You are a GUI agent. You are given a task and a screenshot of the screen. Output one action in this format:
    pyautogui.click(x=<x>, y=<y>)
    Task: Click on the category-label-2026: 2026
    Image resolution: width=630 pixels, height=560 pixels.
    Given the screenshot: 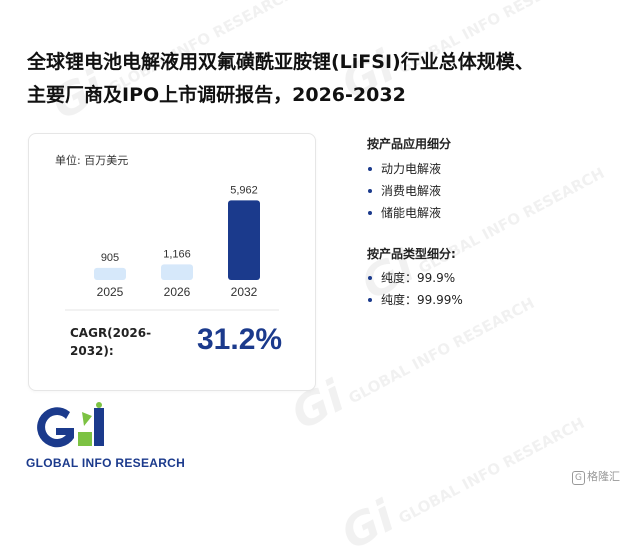 What is the action you would take?
    pyautogui.click(x=177, y=292)
    